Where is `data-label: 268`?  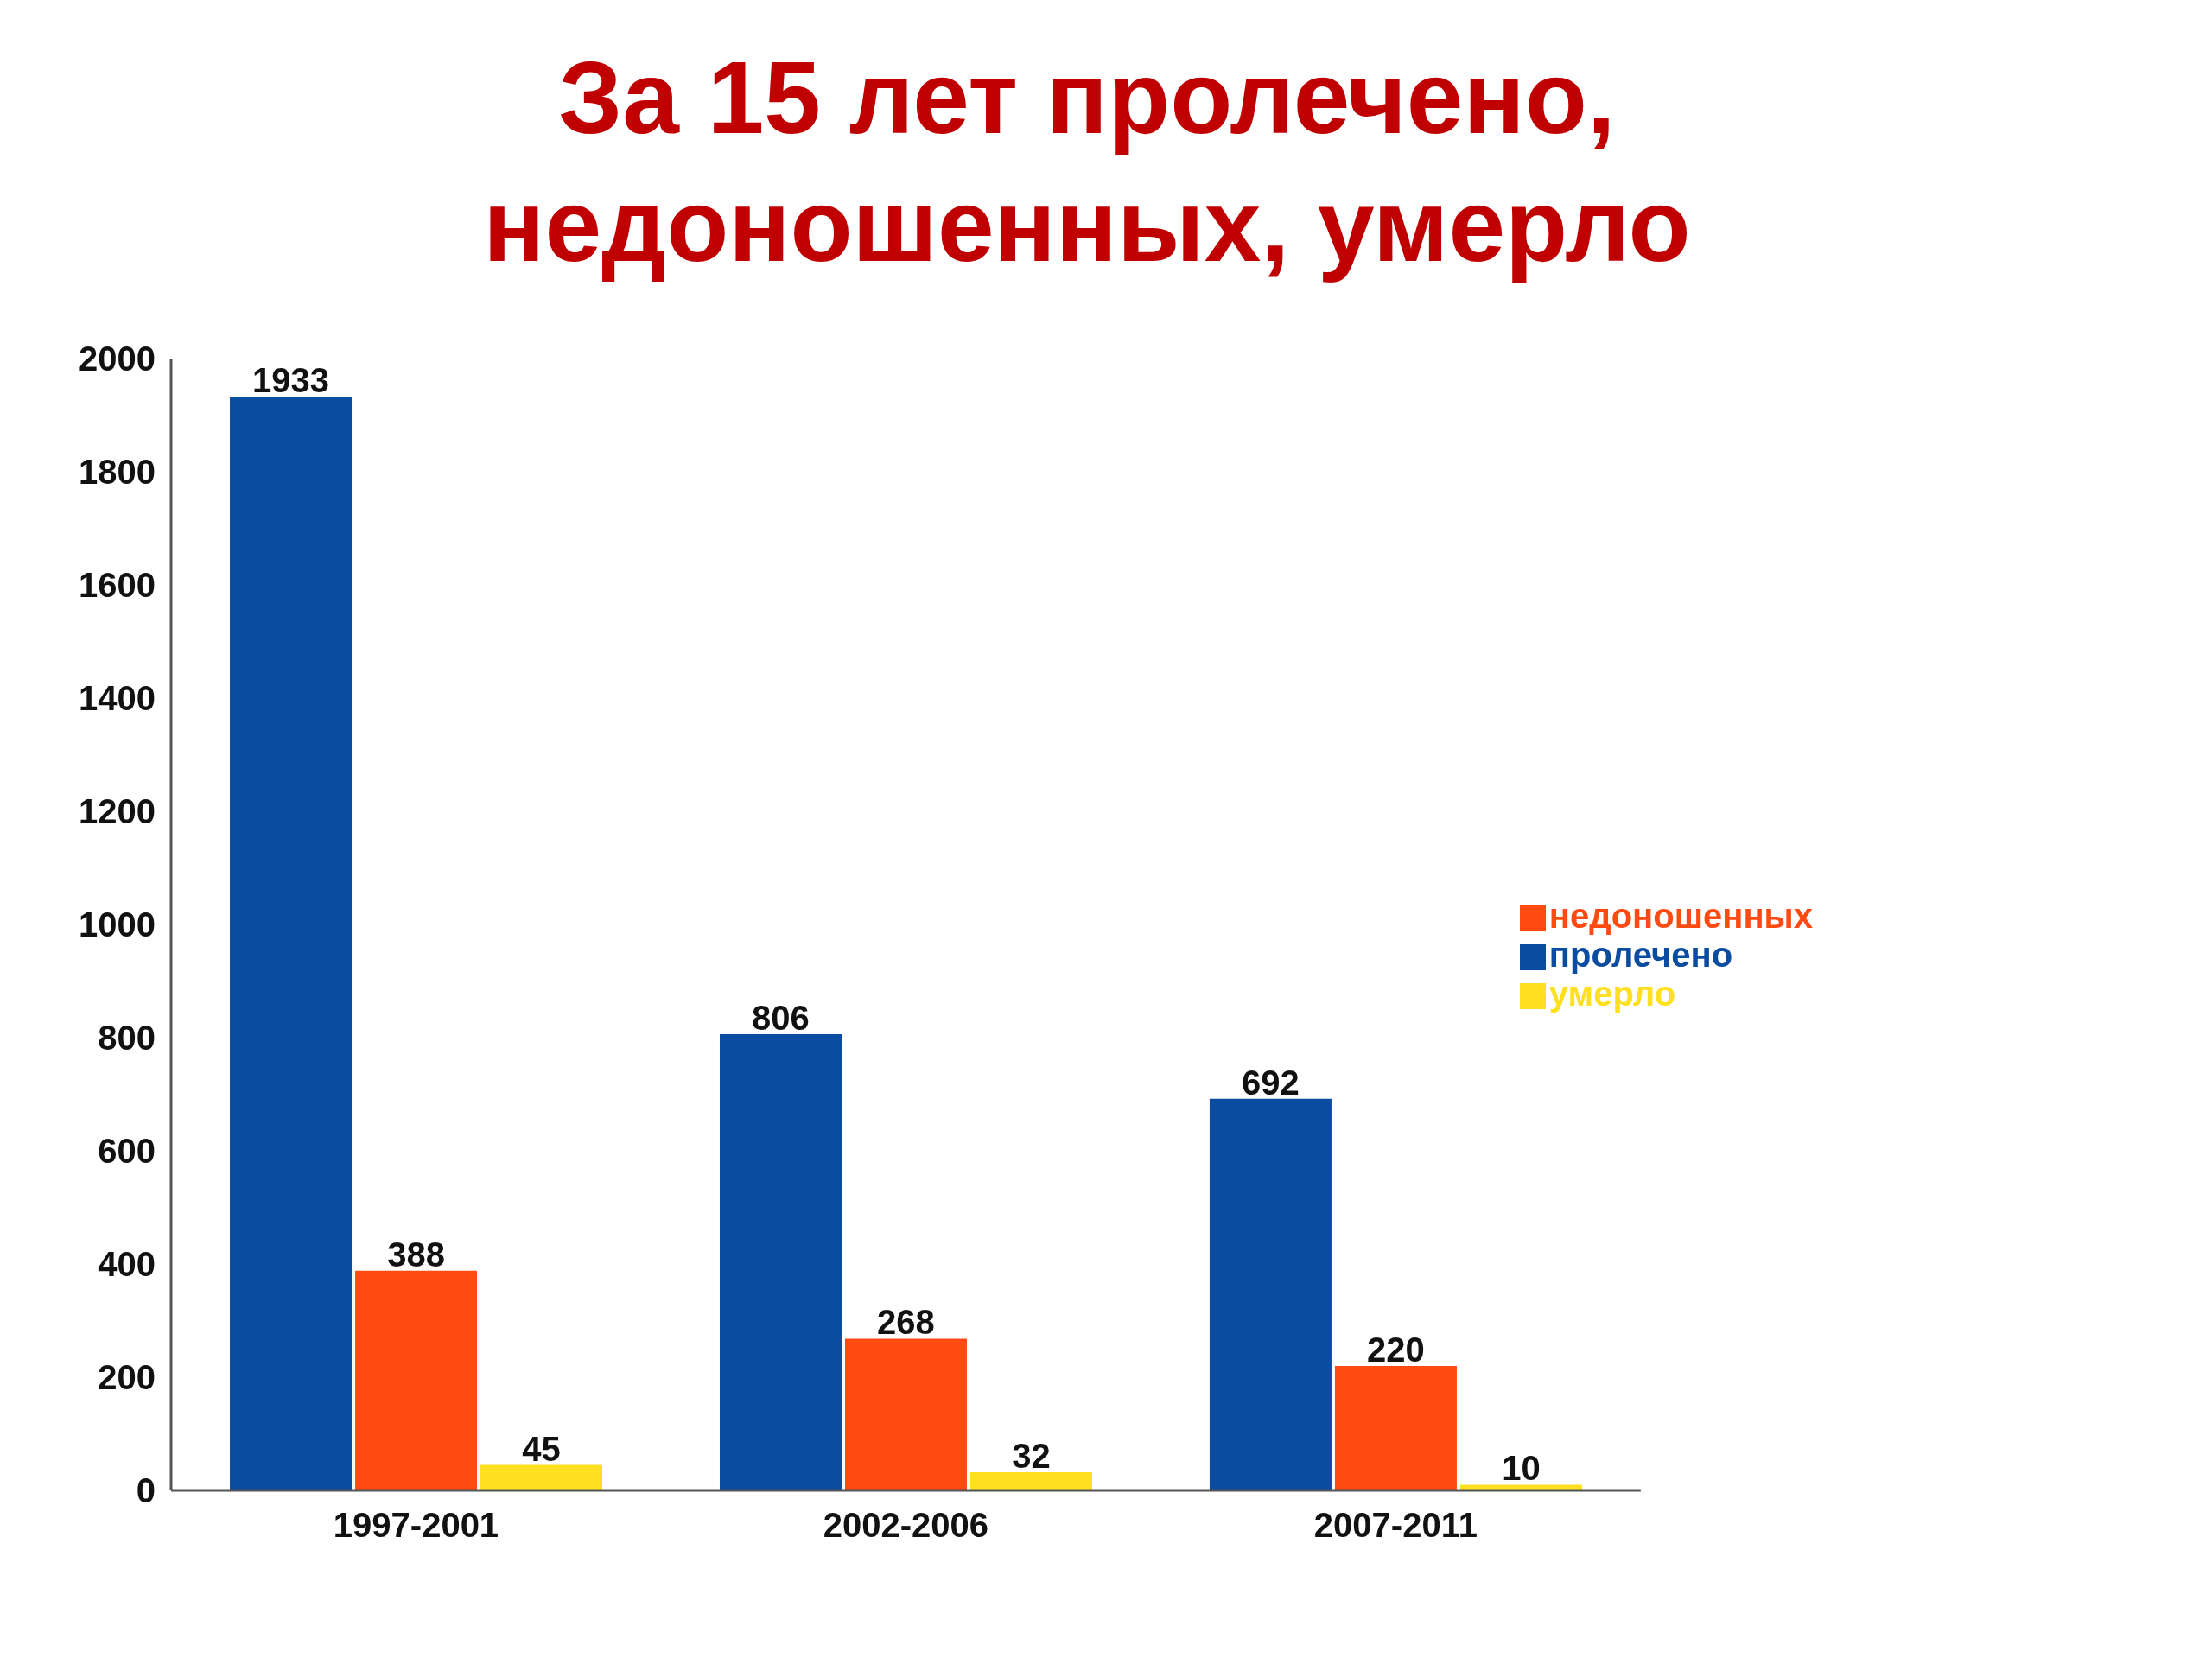
data-label: 268 is located at coordinates (906, 1322).